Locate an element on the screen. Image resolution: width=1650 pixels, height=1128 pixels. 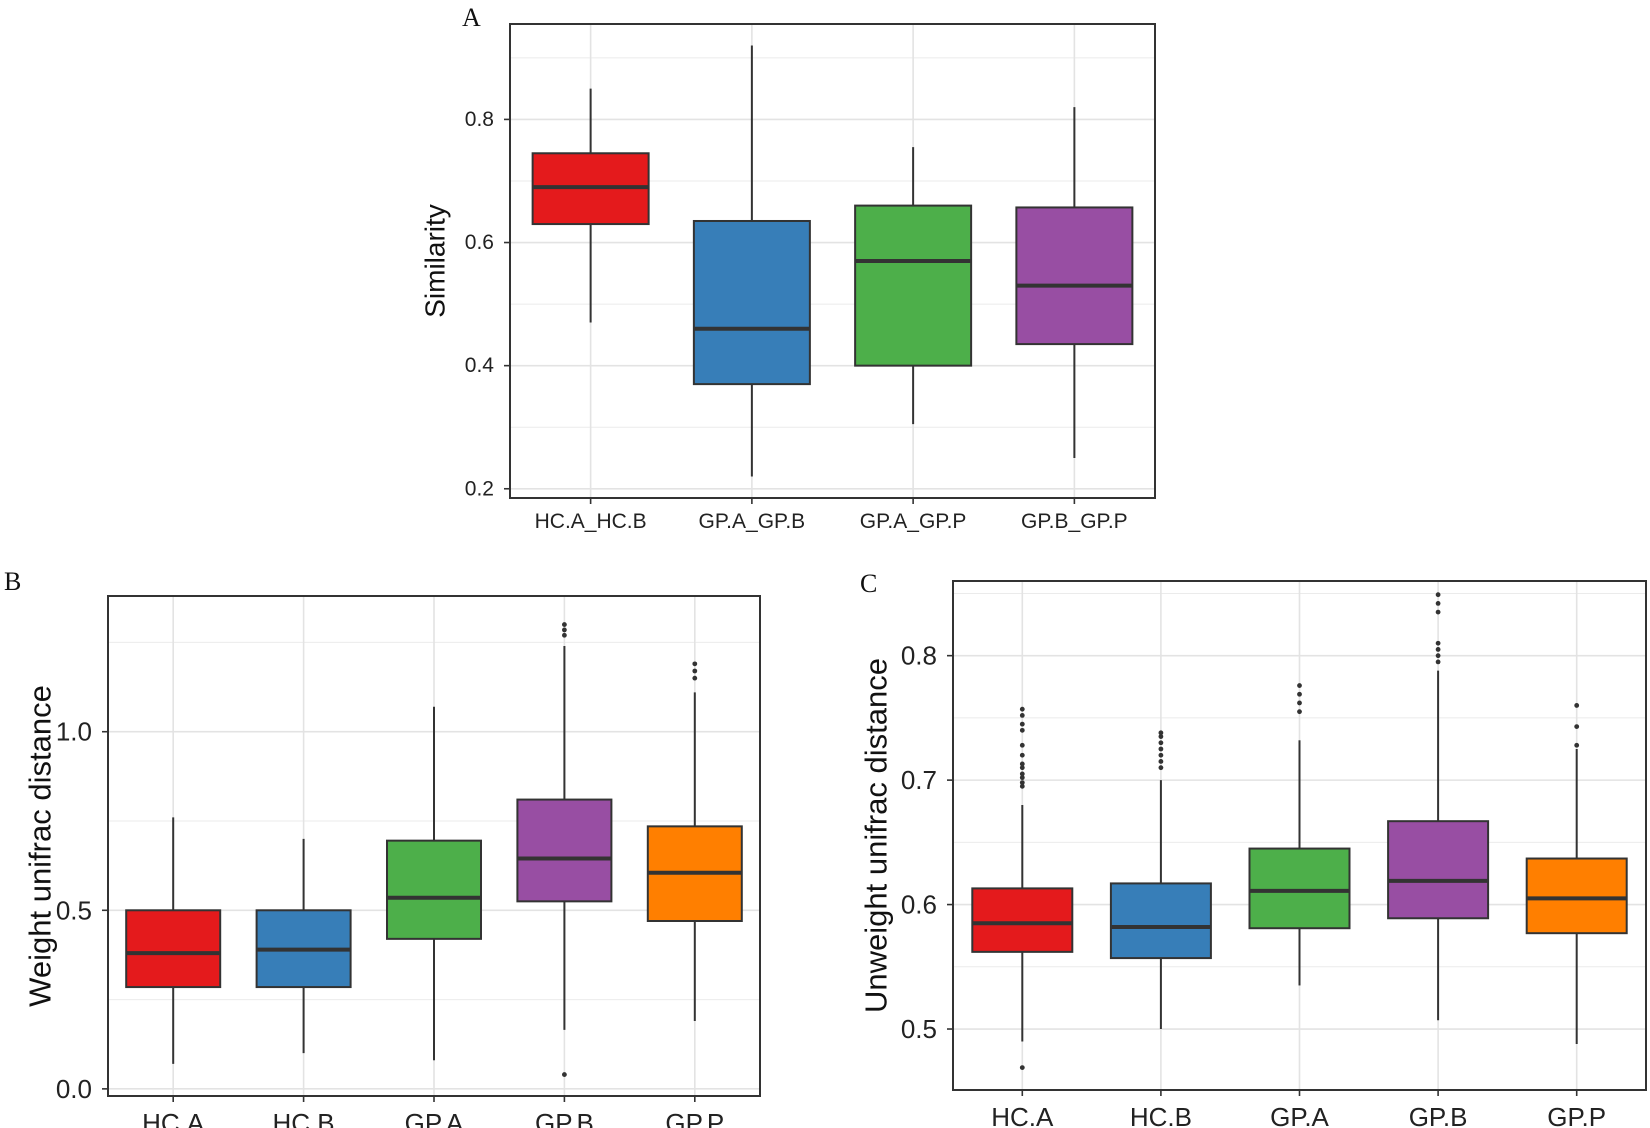
x-tick-label: HC.A_HC.B is located at coordinates (591, 521).